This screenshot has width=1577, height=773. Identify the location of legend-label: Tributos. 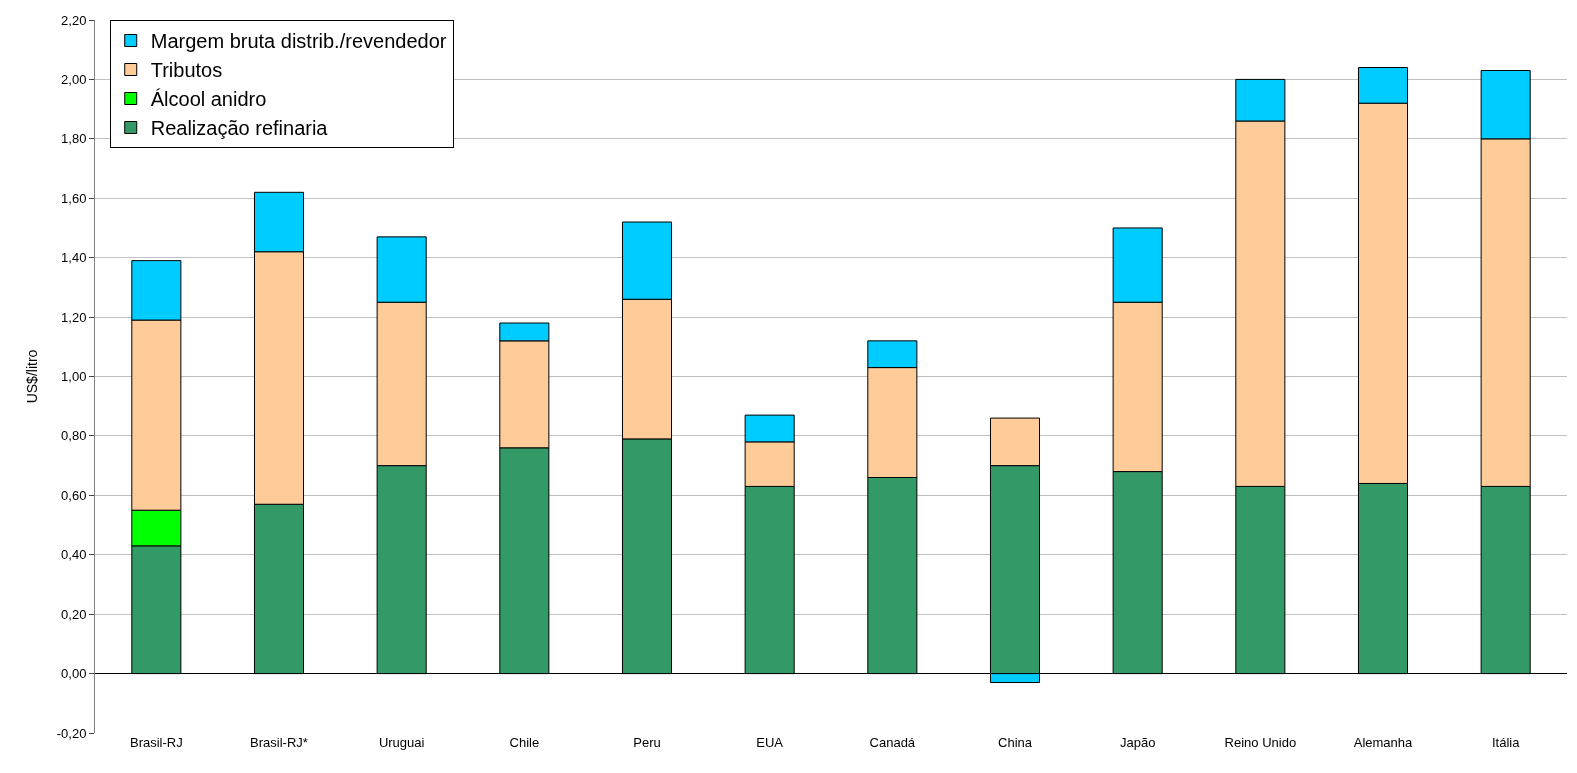
(186, 70).